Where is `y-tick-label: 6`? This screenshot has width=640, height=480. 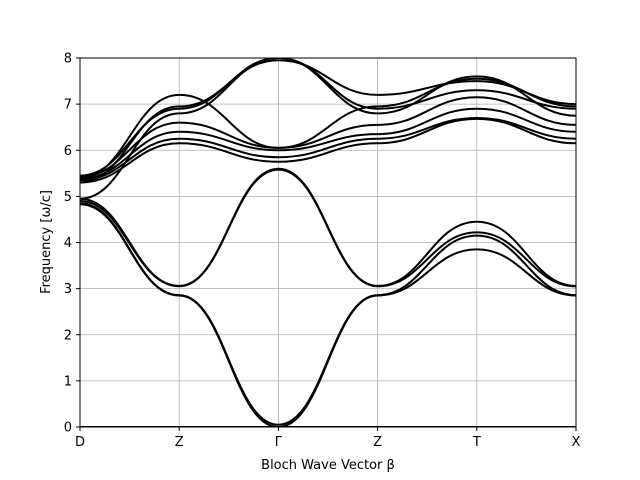 y-tick-label: 6 is located at coordinates (68, 151).